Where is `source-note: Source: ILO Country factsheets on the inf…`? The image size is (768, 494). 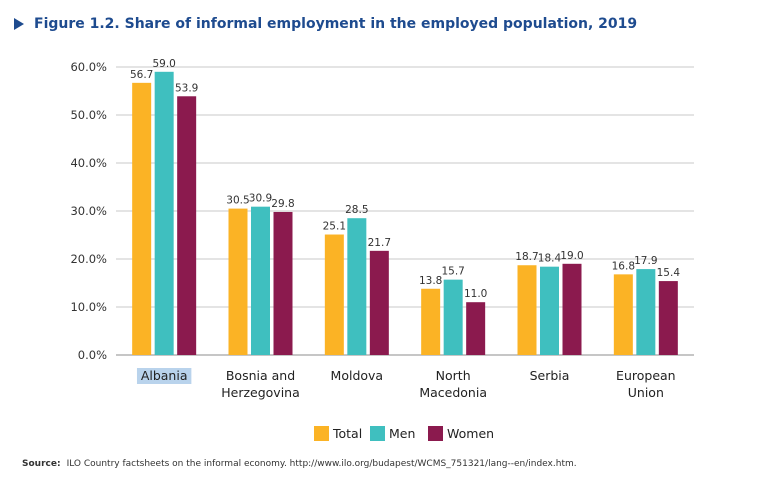 source-note: Source: ILO Country factsheets on the inf… is located at coordinates (299, 464).